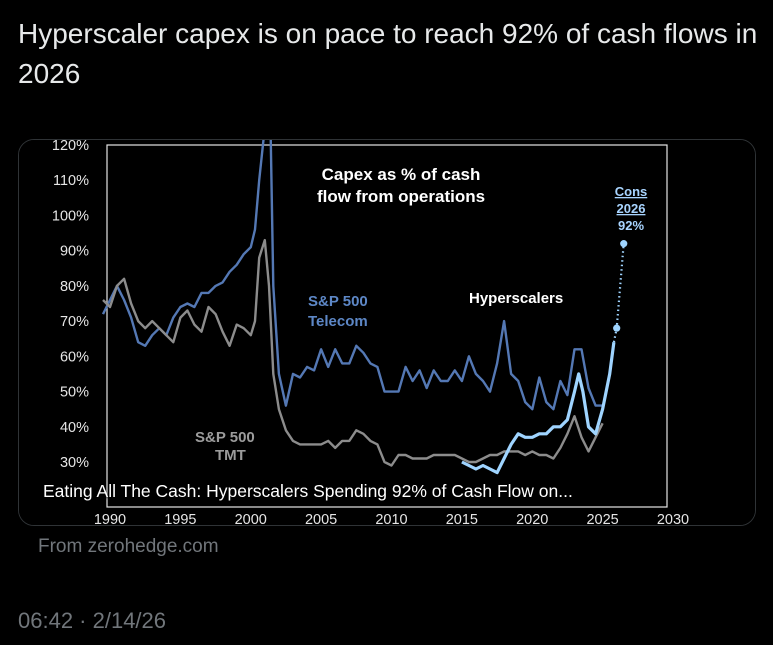 The height and width of the screenshot is (645, 773). Describe the element at coordinates (74, 252) in the screenshot. I see `y-tick-label: 90%` at that location.